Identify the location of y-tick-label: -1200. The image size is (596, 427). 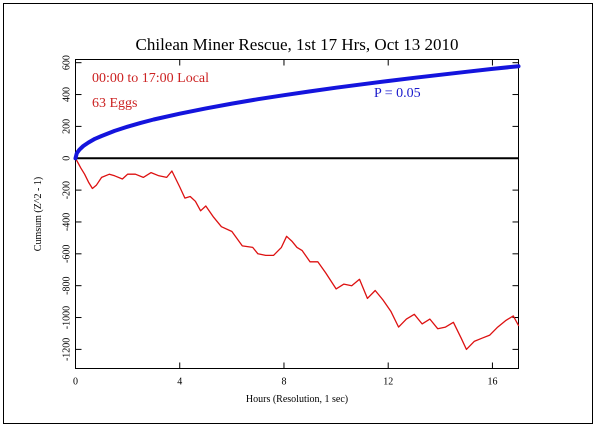
(67, 349).